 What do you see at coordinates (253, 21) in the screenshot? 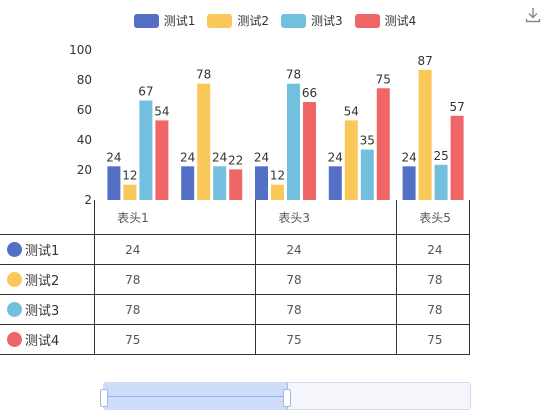
I see `legend-label: 测试2` at bounding box center [253, 21].